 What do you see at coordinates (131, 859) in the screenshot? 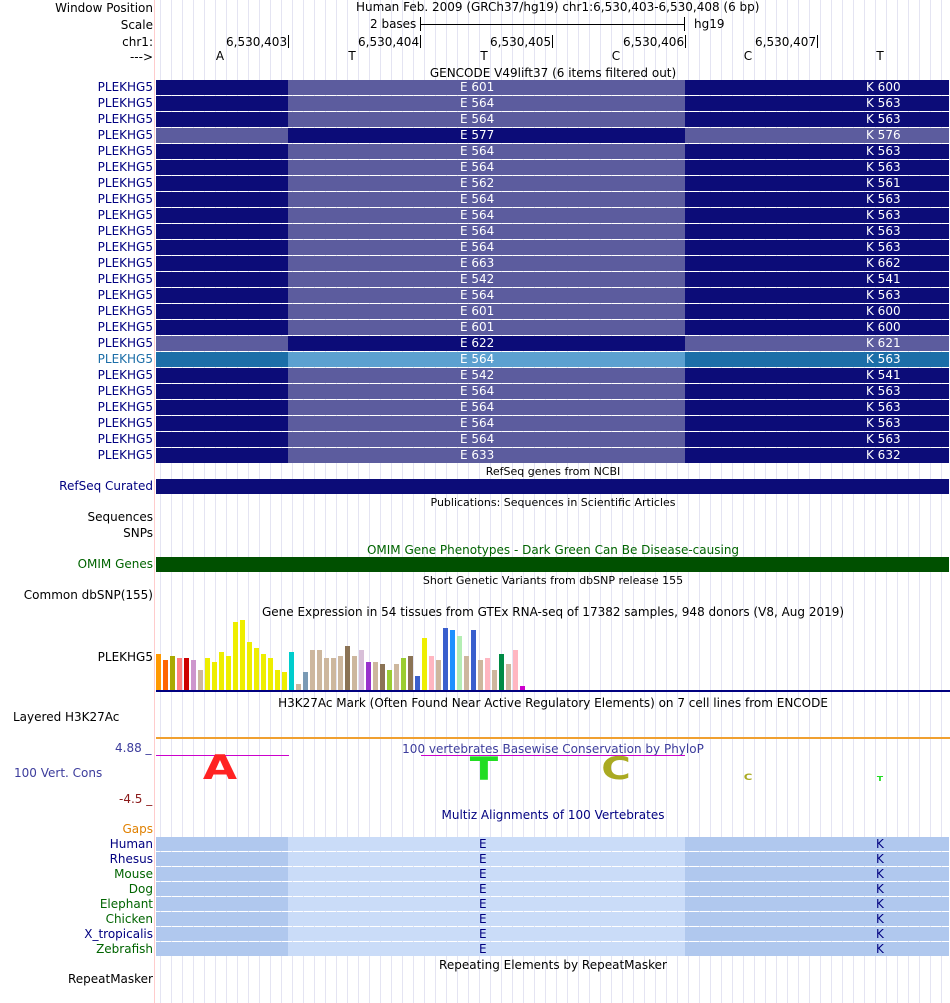
I see `multiz-species-label: Rhesus` at bounding box center [131, 859].